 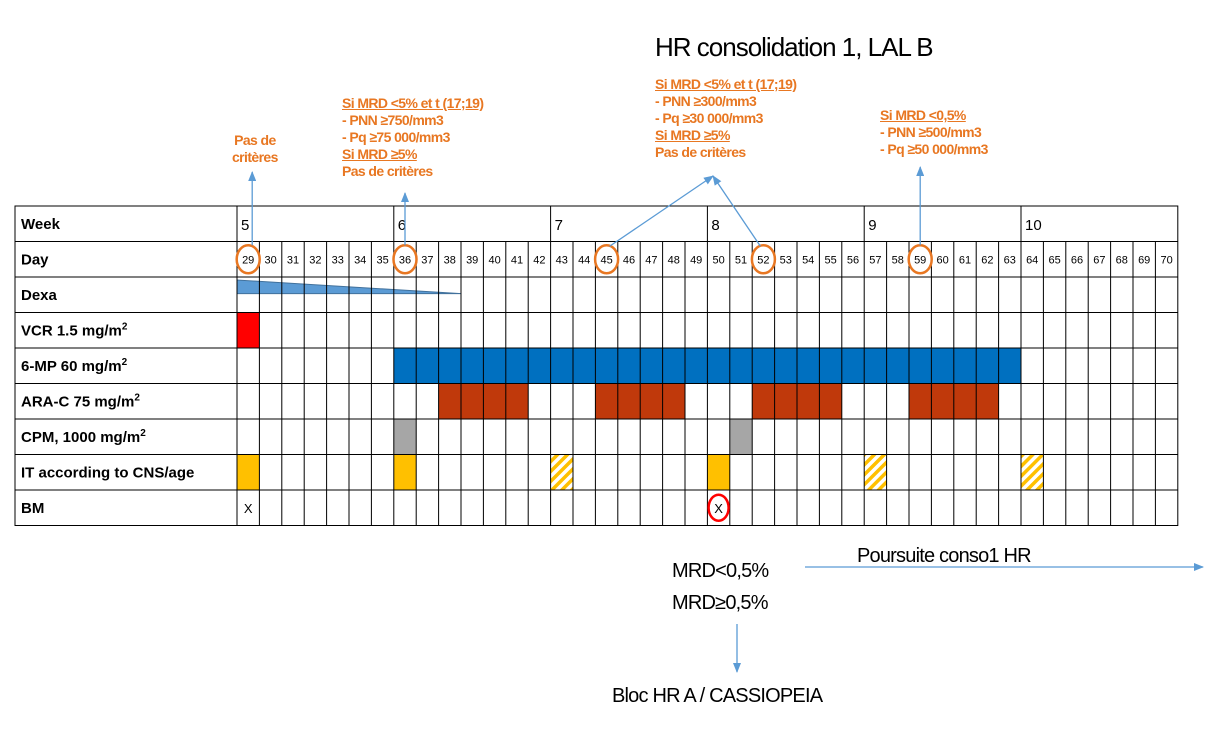 I want to click on day-header: Day, so click(x=35, y=259).